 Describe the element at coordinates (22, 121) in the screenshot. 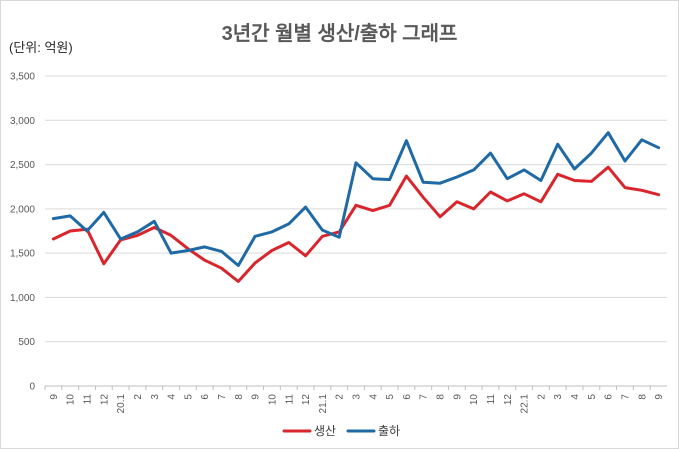

I see `y-tick-label: 3,000` at that location.